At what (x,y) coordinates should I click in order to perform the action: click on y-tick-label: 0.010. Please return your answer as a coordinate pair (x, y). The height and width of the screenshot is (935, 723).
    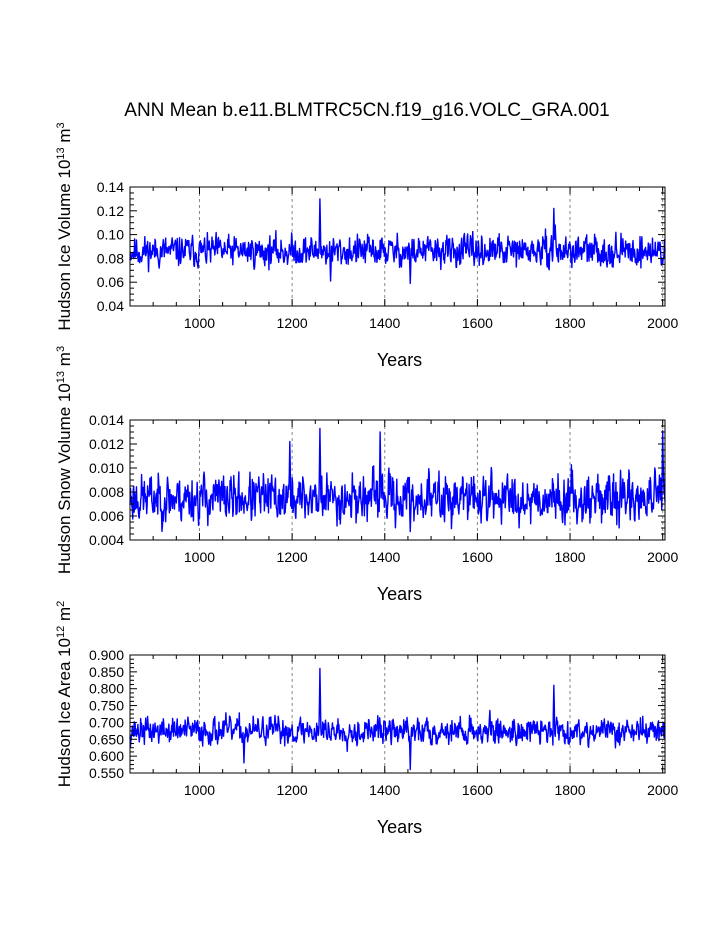
    Looking at the image, I should click on (106, 468).